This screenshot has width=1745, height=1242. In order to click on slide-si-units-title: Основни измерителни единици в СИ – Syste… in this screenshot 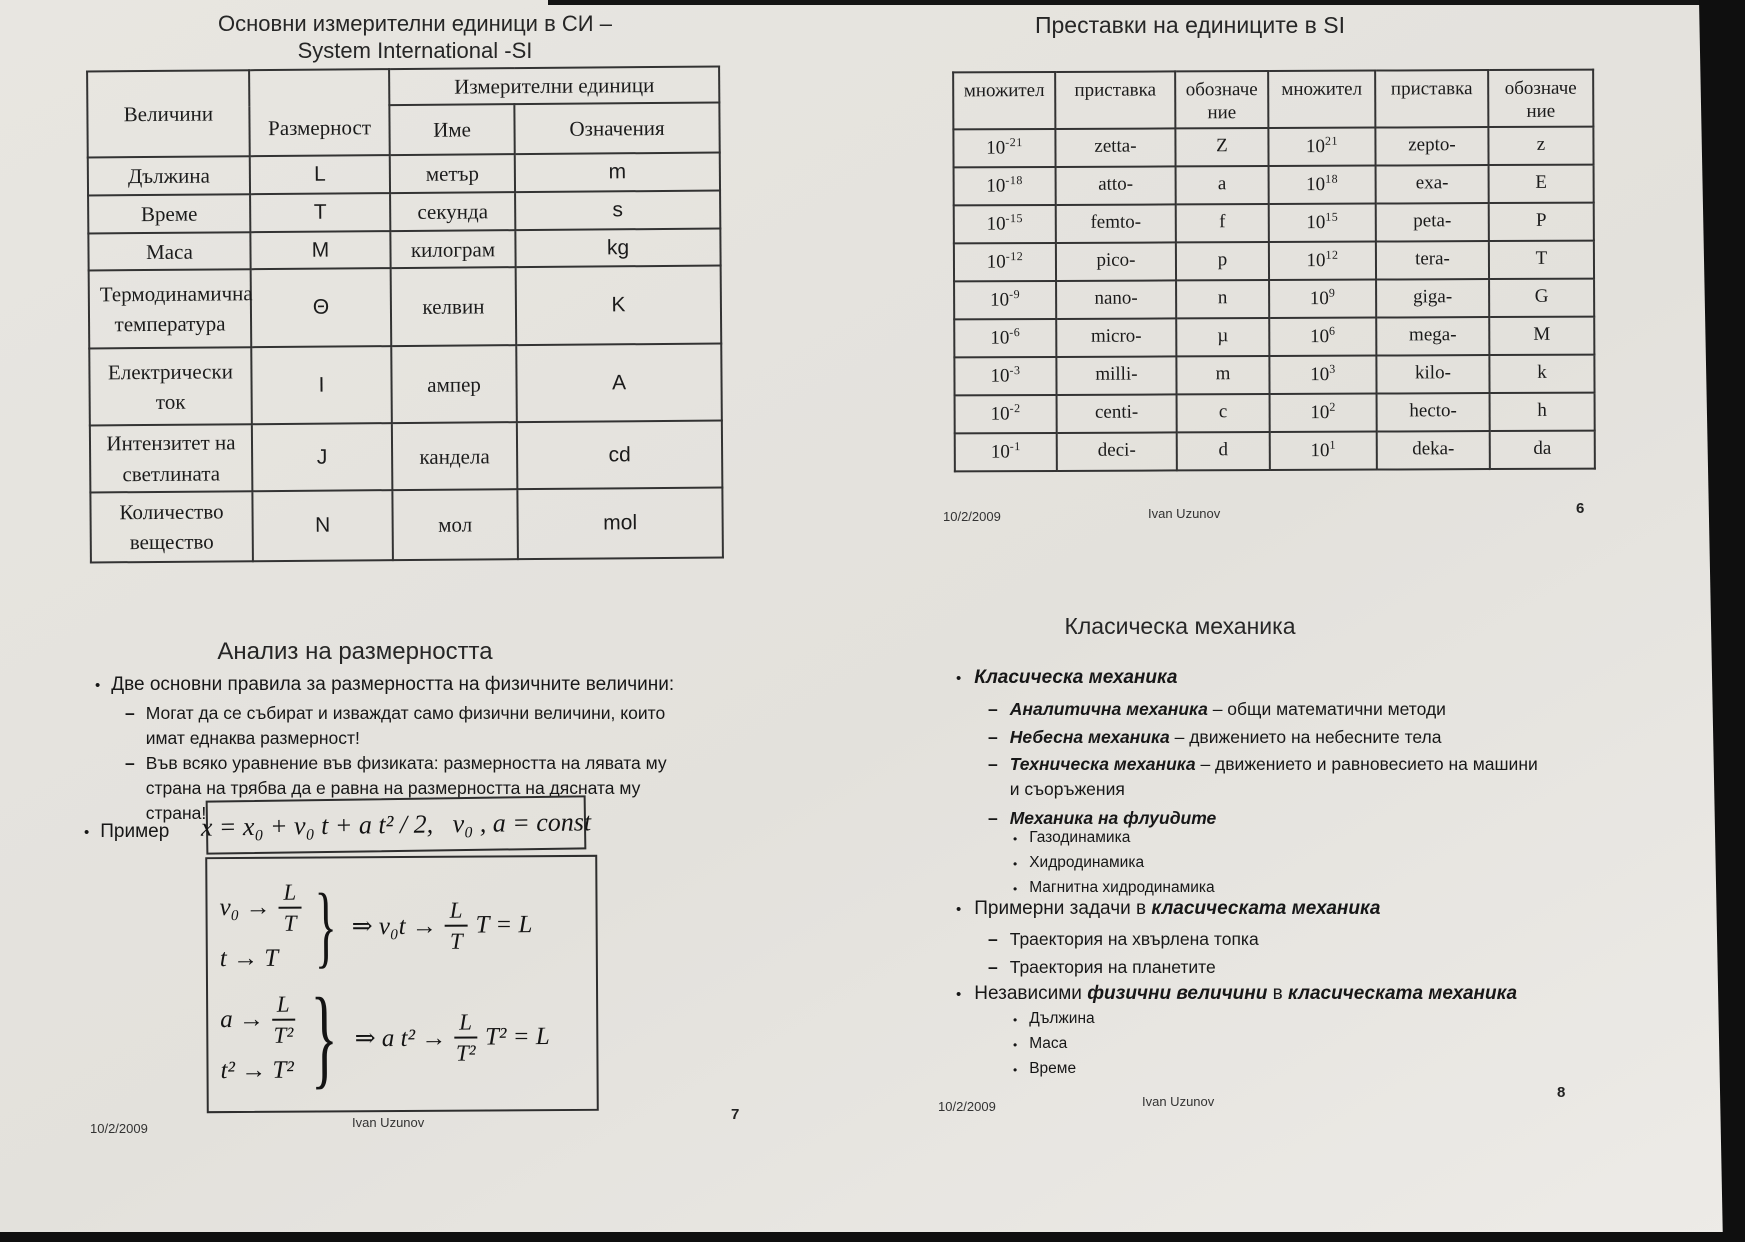, I will do `click(415, 37)`.